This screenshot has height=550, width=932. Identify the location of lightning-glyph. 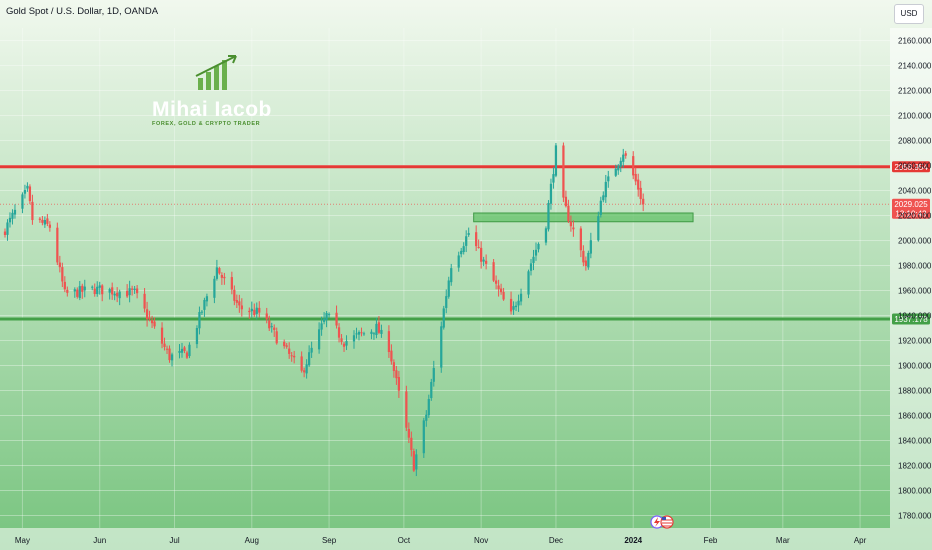
(657, 522).